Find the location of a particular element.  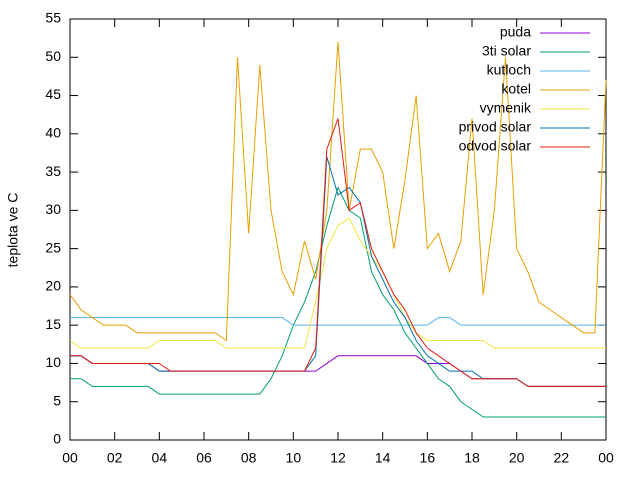

y-tick-label: 0 is located at coordinates (57, 439).